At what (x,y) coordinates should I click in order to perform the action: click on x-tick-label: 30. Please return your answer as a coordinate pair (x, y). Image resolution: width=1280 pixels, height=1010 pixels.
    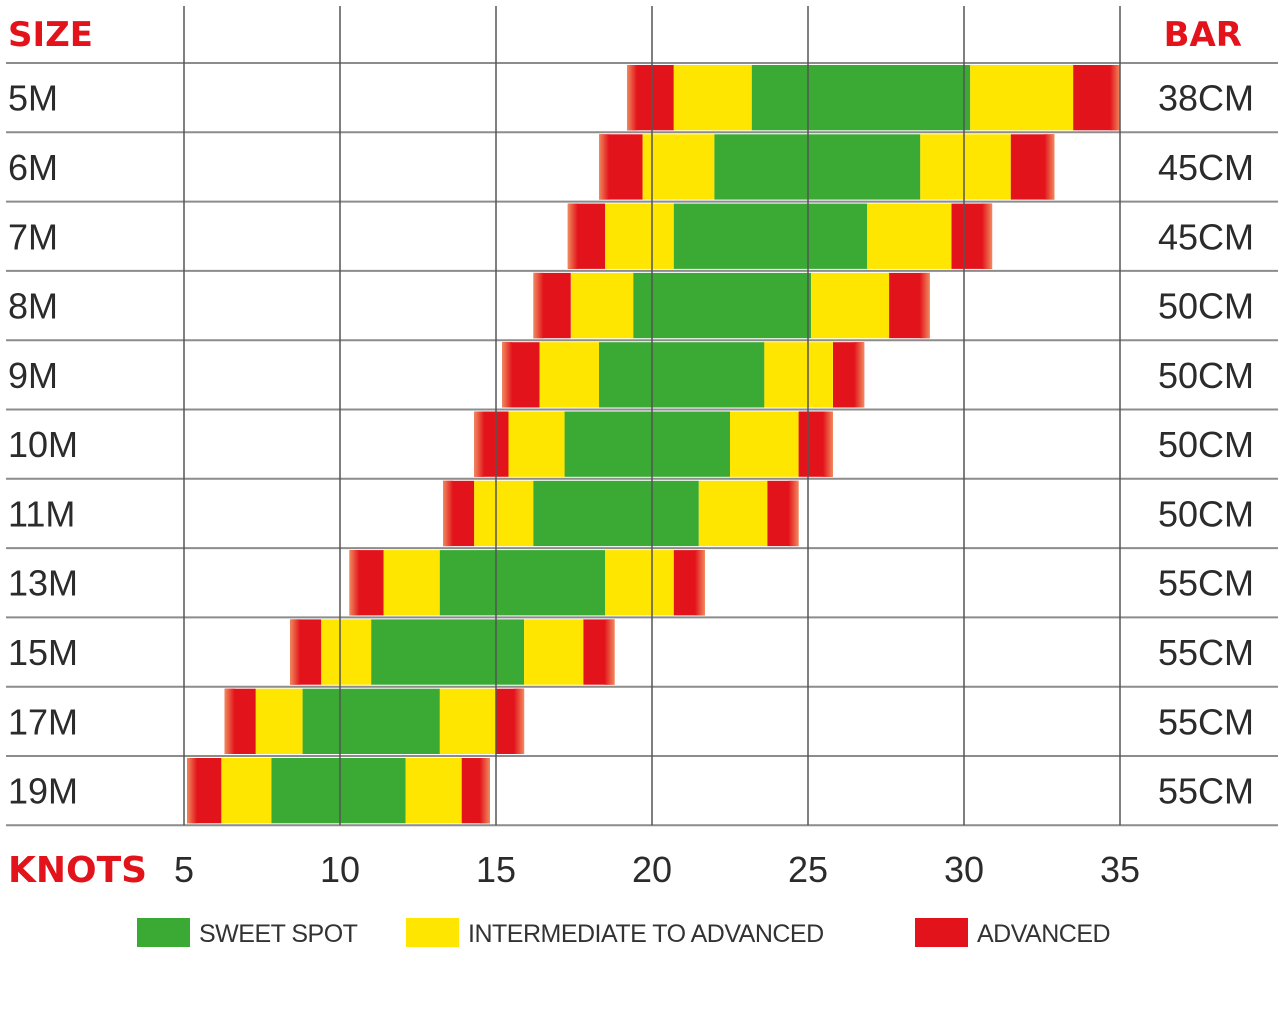
    Looking at the image, I should click on (964, 869).